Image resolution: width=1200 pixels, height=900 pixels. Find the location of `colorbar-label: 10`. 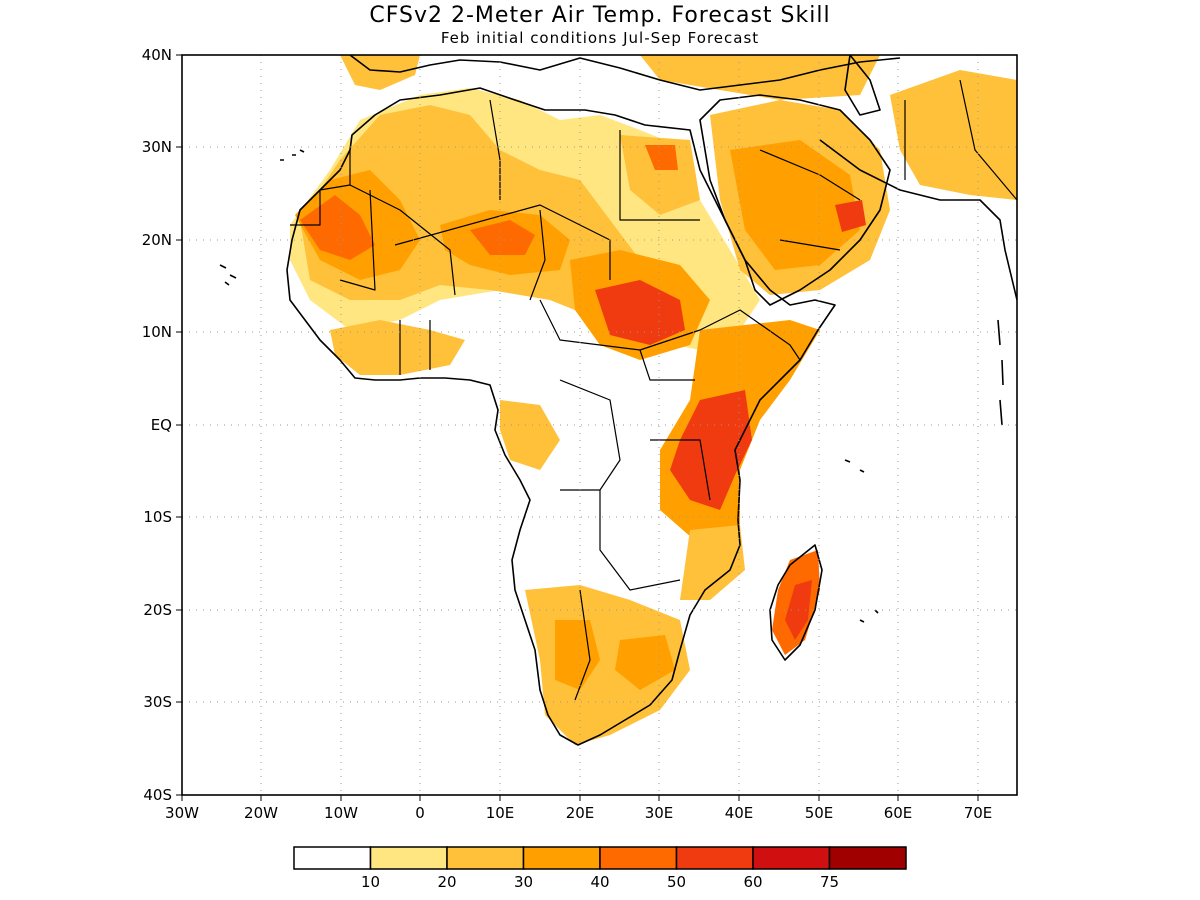

colorbar-label: 10 is located at coordinates (370, 882).